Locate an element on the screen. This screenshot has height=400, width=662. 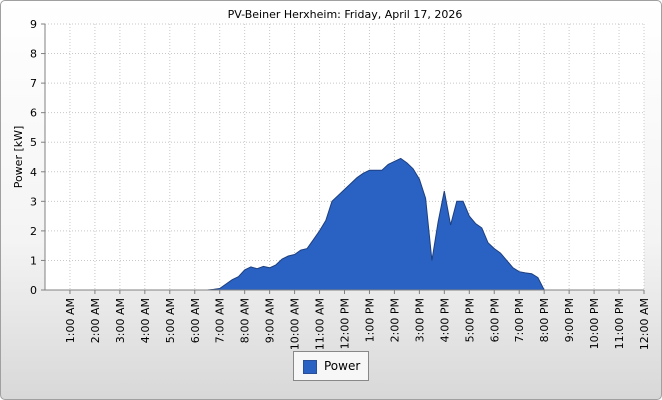
y-tick-label: 3 is located at coordinates (33, 201).